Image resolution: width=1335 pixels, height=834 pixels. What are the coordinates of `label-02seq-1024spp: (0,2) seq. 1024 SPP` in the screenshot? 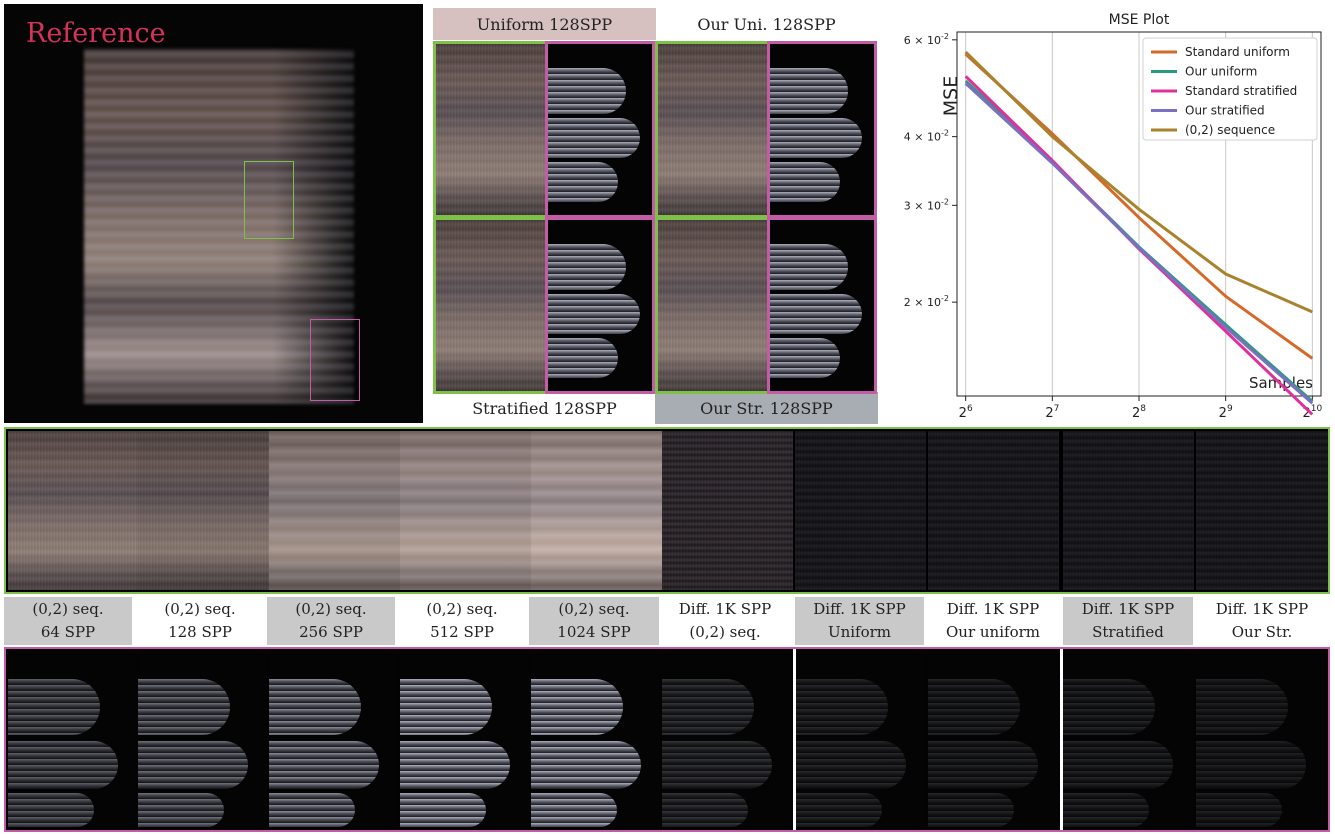 It's located at (594, 621).